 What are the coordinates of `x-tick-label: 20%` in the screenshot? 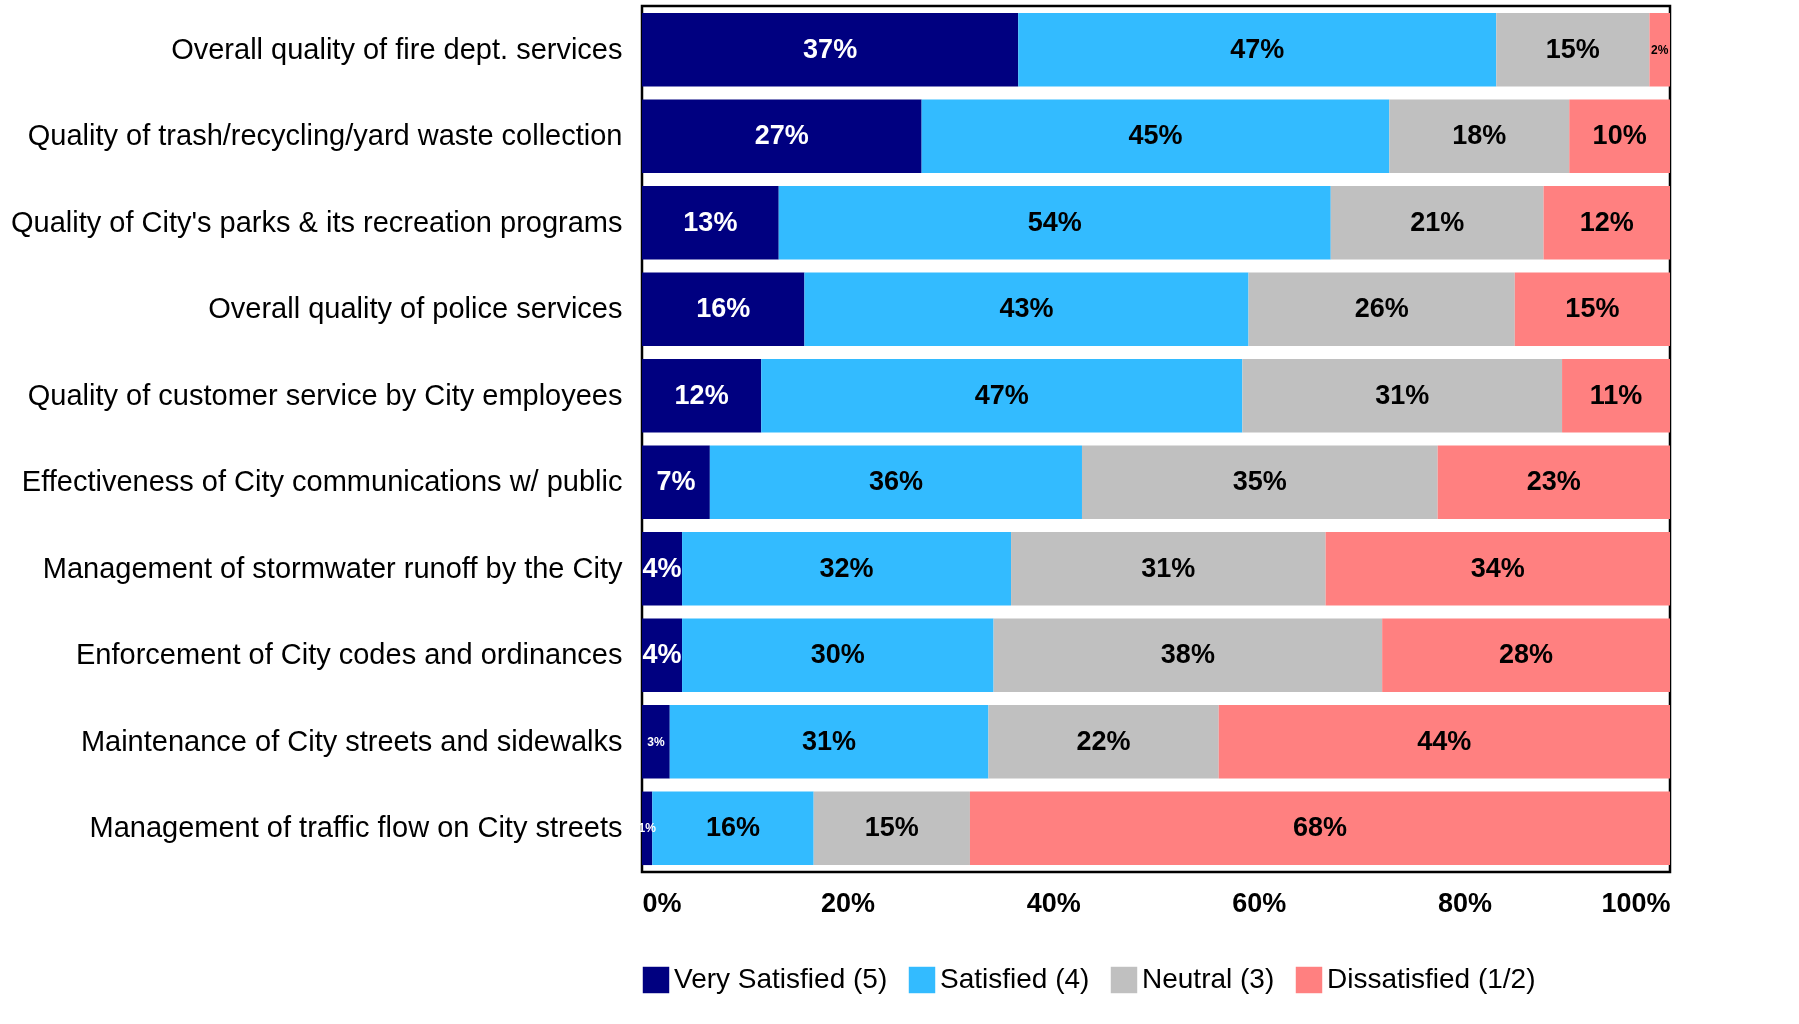 It's located at (848, 902).